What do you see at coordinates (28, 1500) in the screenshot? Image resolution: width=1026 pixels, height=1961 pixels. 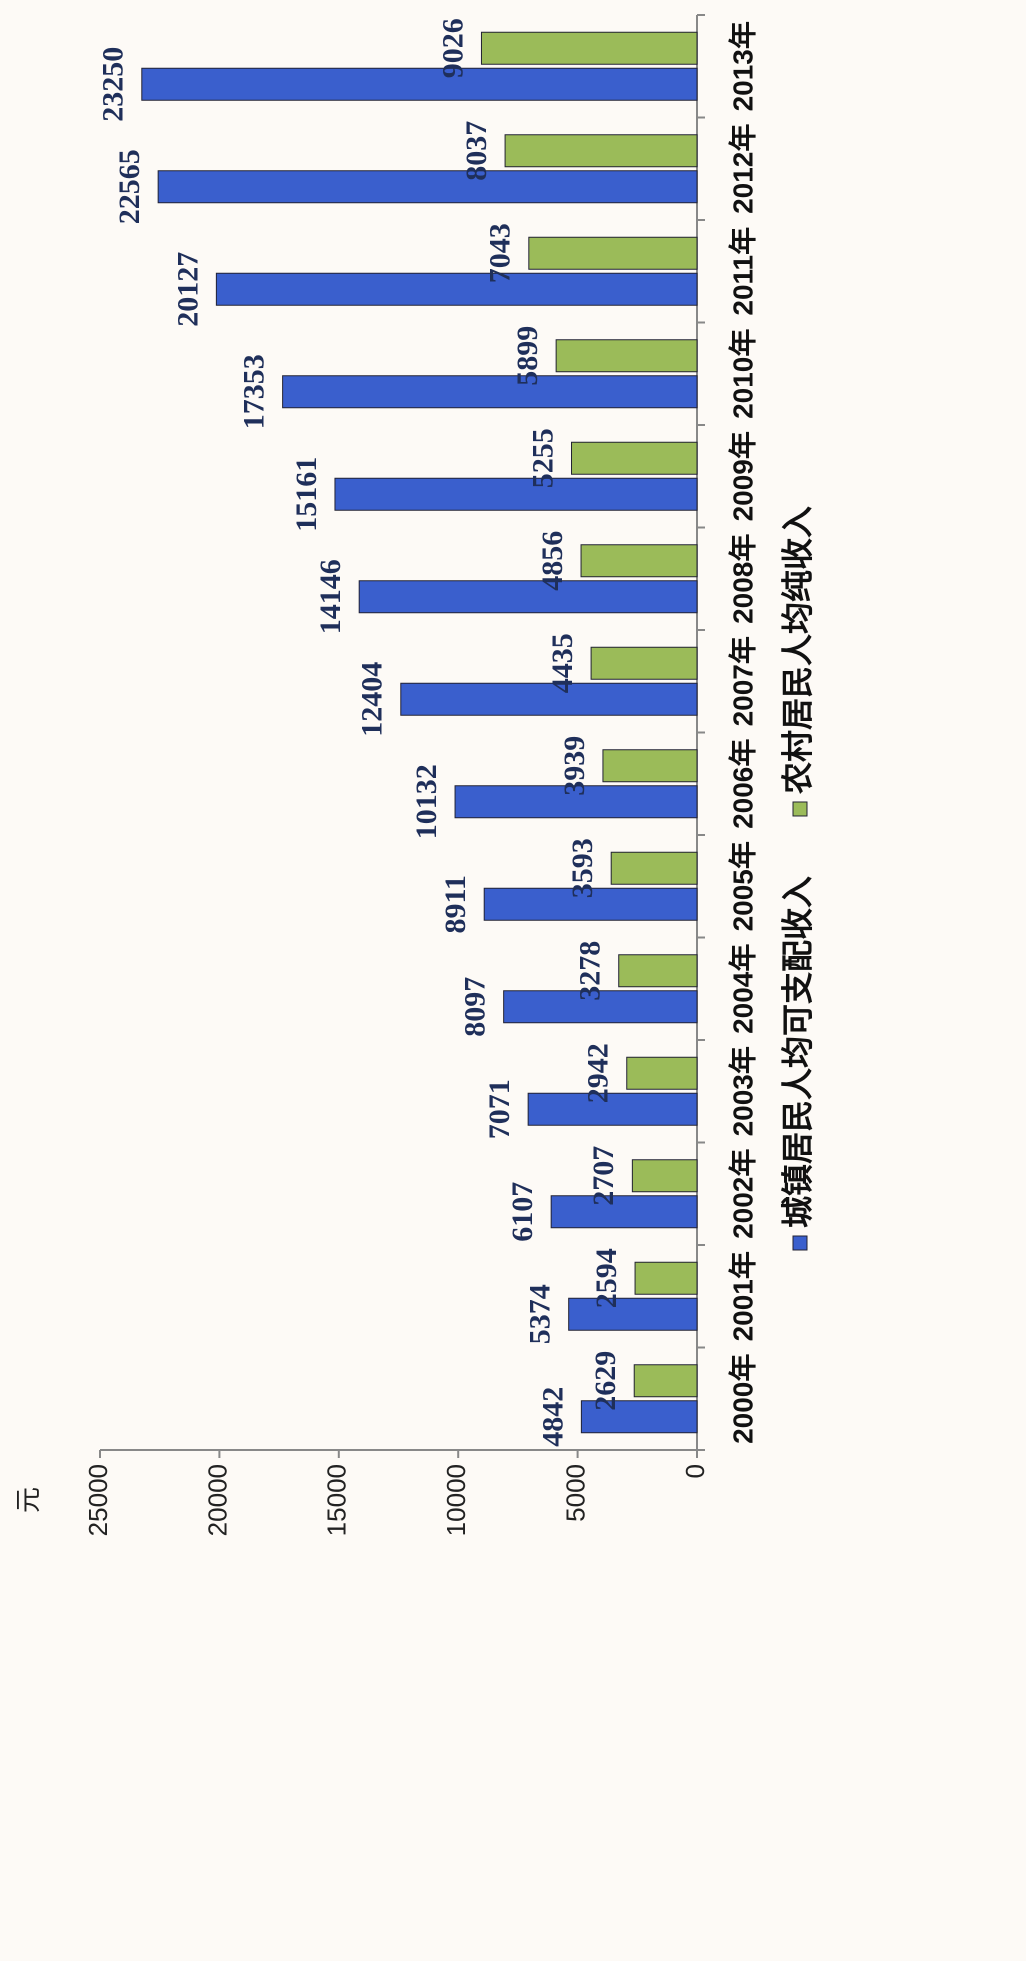 I see `y-axis-label: 元` at bounding box center [28, 1500].